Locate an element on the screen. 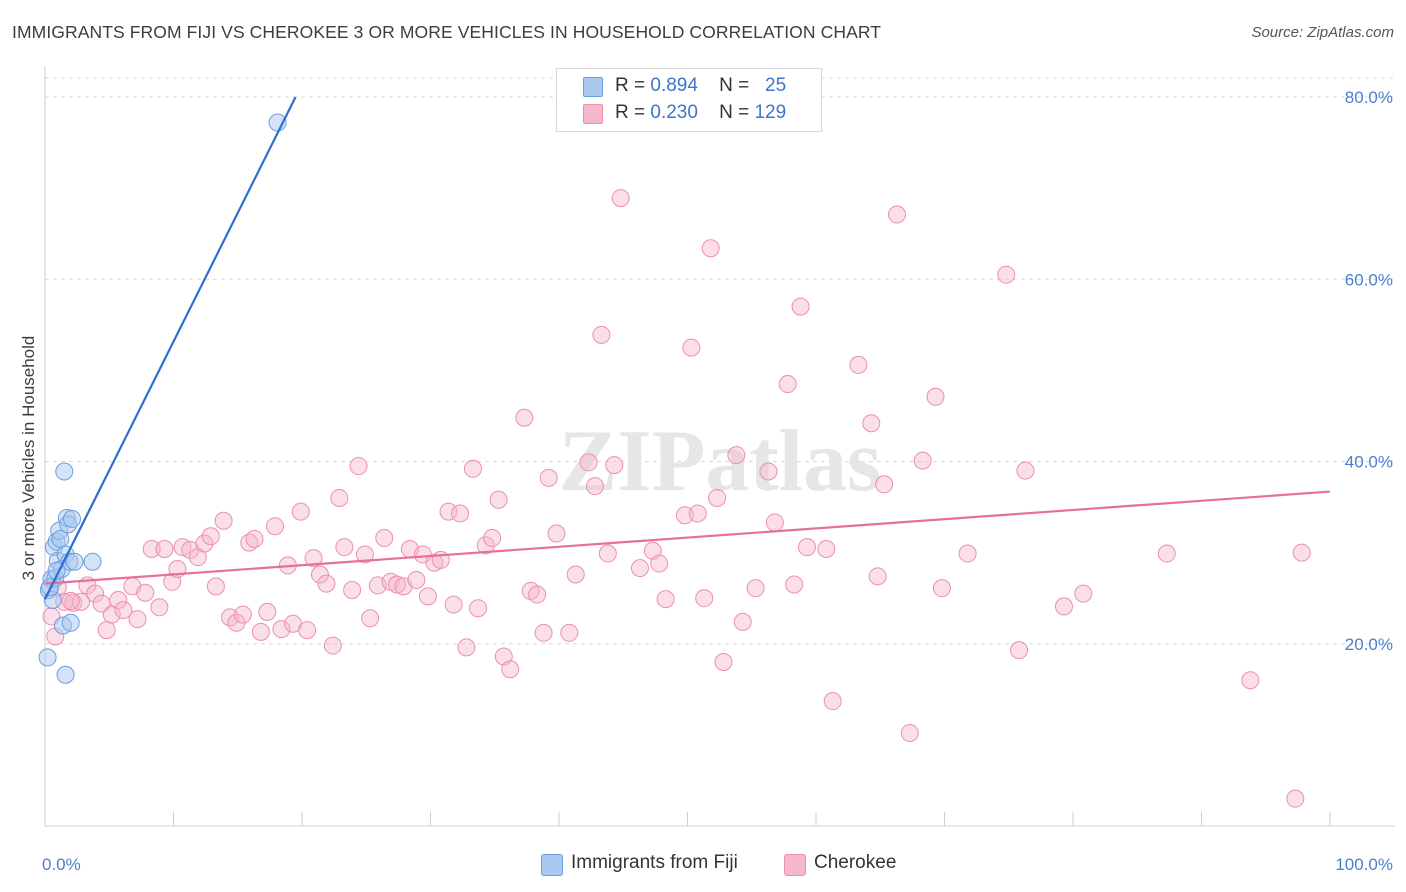  cherokee-trend-line is located at coordinates (687, 537).